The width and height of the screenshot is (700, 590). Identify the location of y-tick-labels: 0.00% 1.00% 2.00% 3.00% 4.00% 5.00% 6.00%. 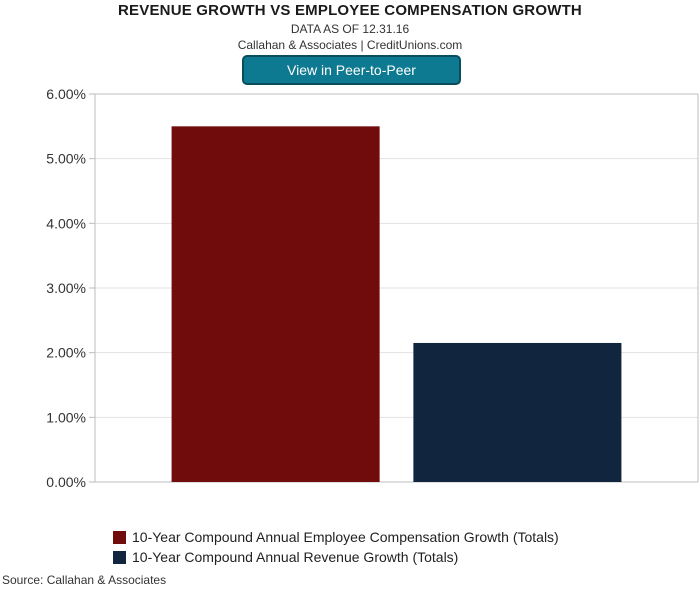
(66, 288).